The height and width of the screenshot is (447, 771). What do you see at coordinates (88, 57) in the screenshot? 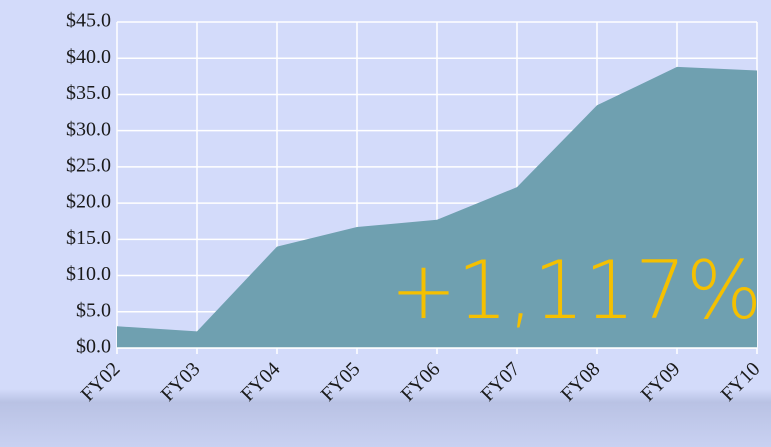
I see `y-tick-label: $40.0` at bounding box center [88, 57].